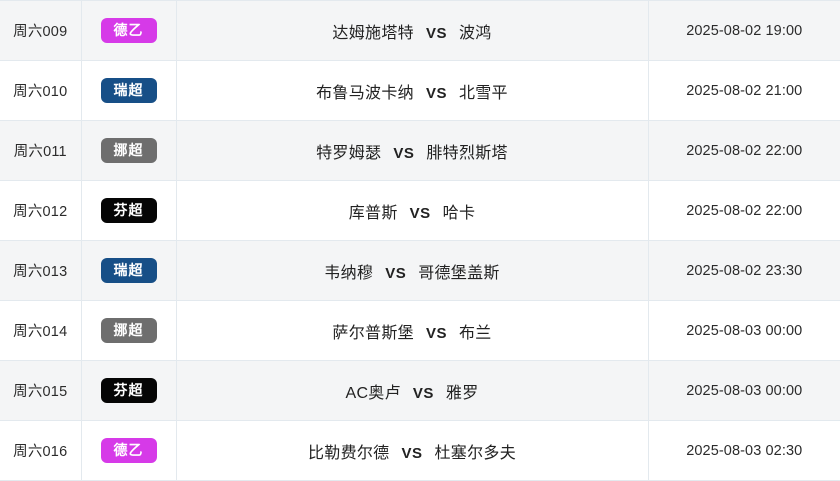 Image resolution: width=840 pixels, height=481 pixels. I want to click on match-id-label: 周六010, so click(40, 92).